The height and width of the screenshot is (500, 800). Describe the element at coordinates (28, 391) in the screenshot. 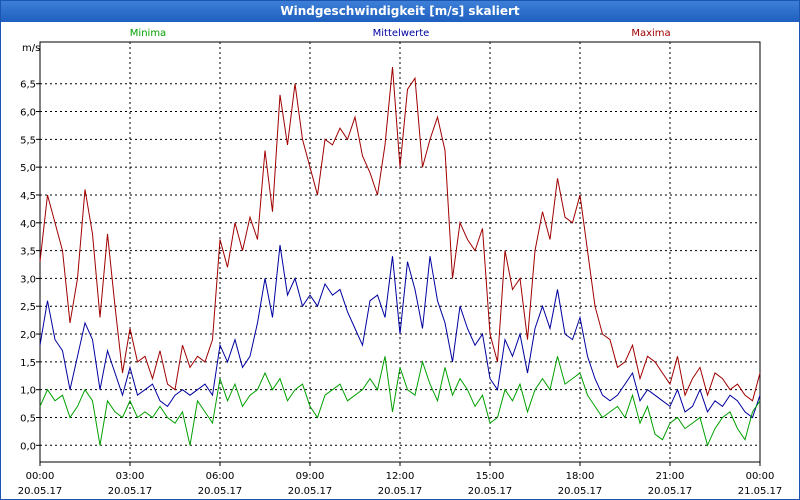

I see `y-tick-label: 1,0` at that location.